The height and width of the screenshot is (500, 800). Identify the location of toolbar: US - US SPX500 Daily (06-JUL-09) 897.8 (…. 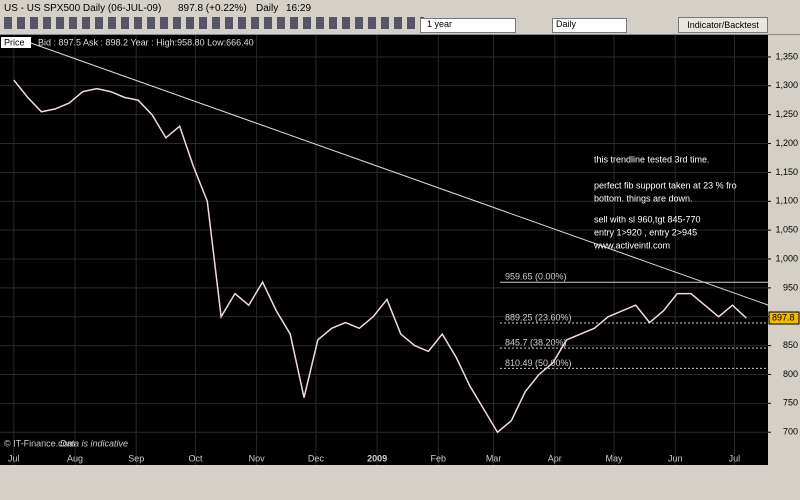
(400, 17).